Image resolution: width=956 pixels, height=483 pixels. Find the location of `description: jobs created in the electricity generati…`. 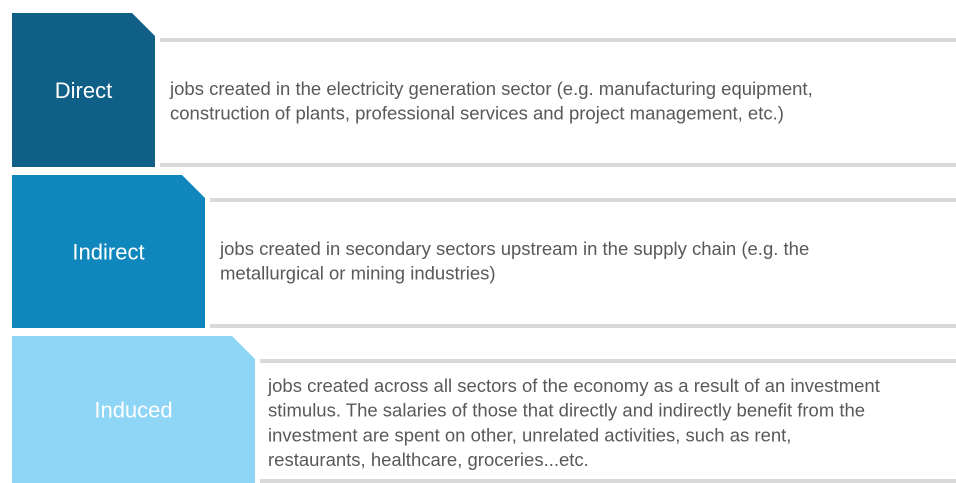

description: jobs created in the electricity generati… is located at coordinates (491, 88).